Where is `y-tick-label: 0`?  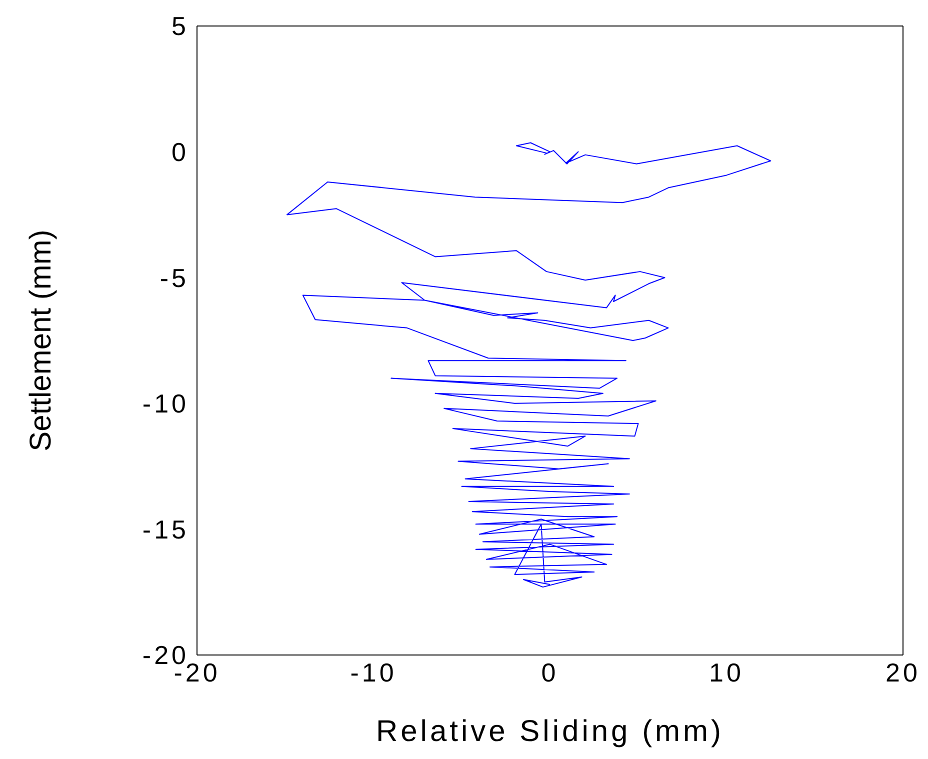 y-tick-label: 0 is located at coordinates (180, 152).